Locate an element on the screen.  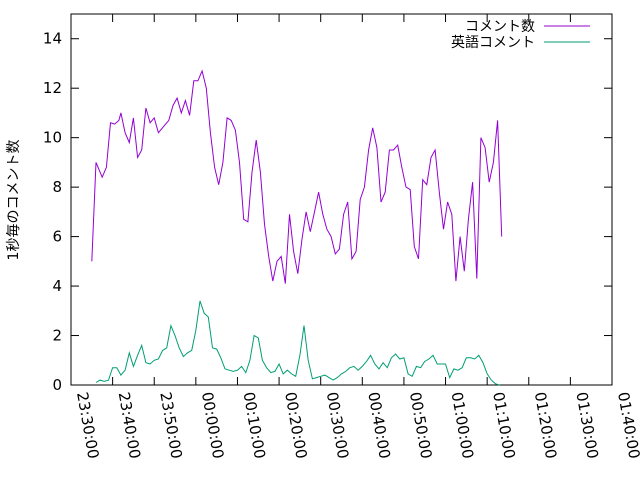
x-tick-label: 01:20:00 is located at coordinates (545, 425).